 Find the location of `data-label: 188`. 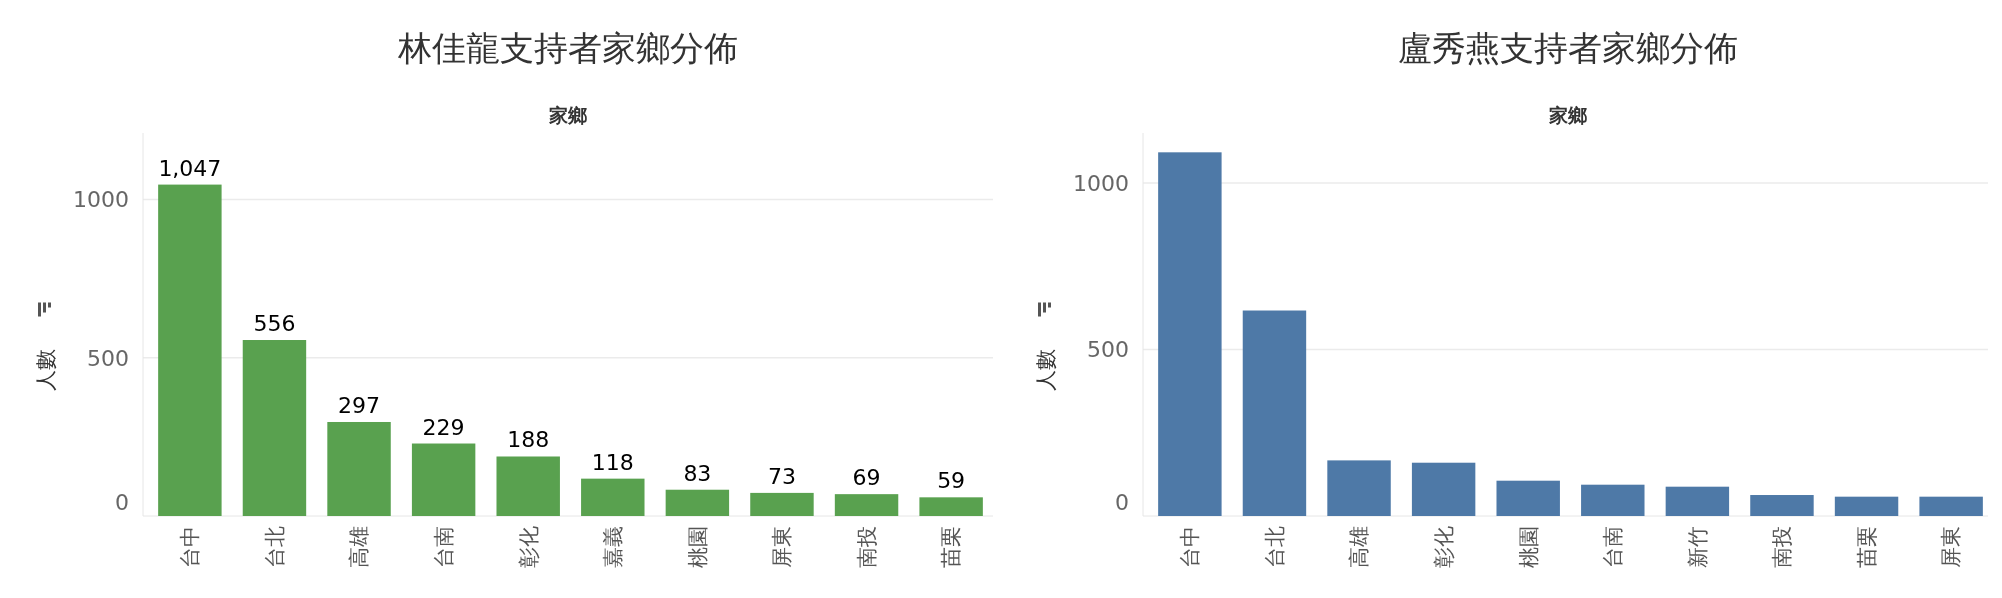

data-label: 188 is located at coordinates (528, 440).